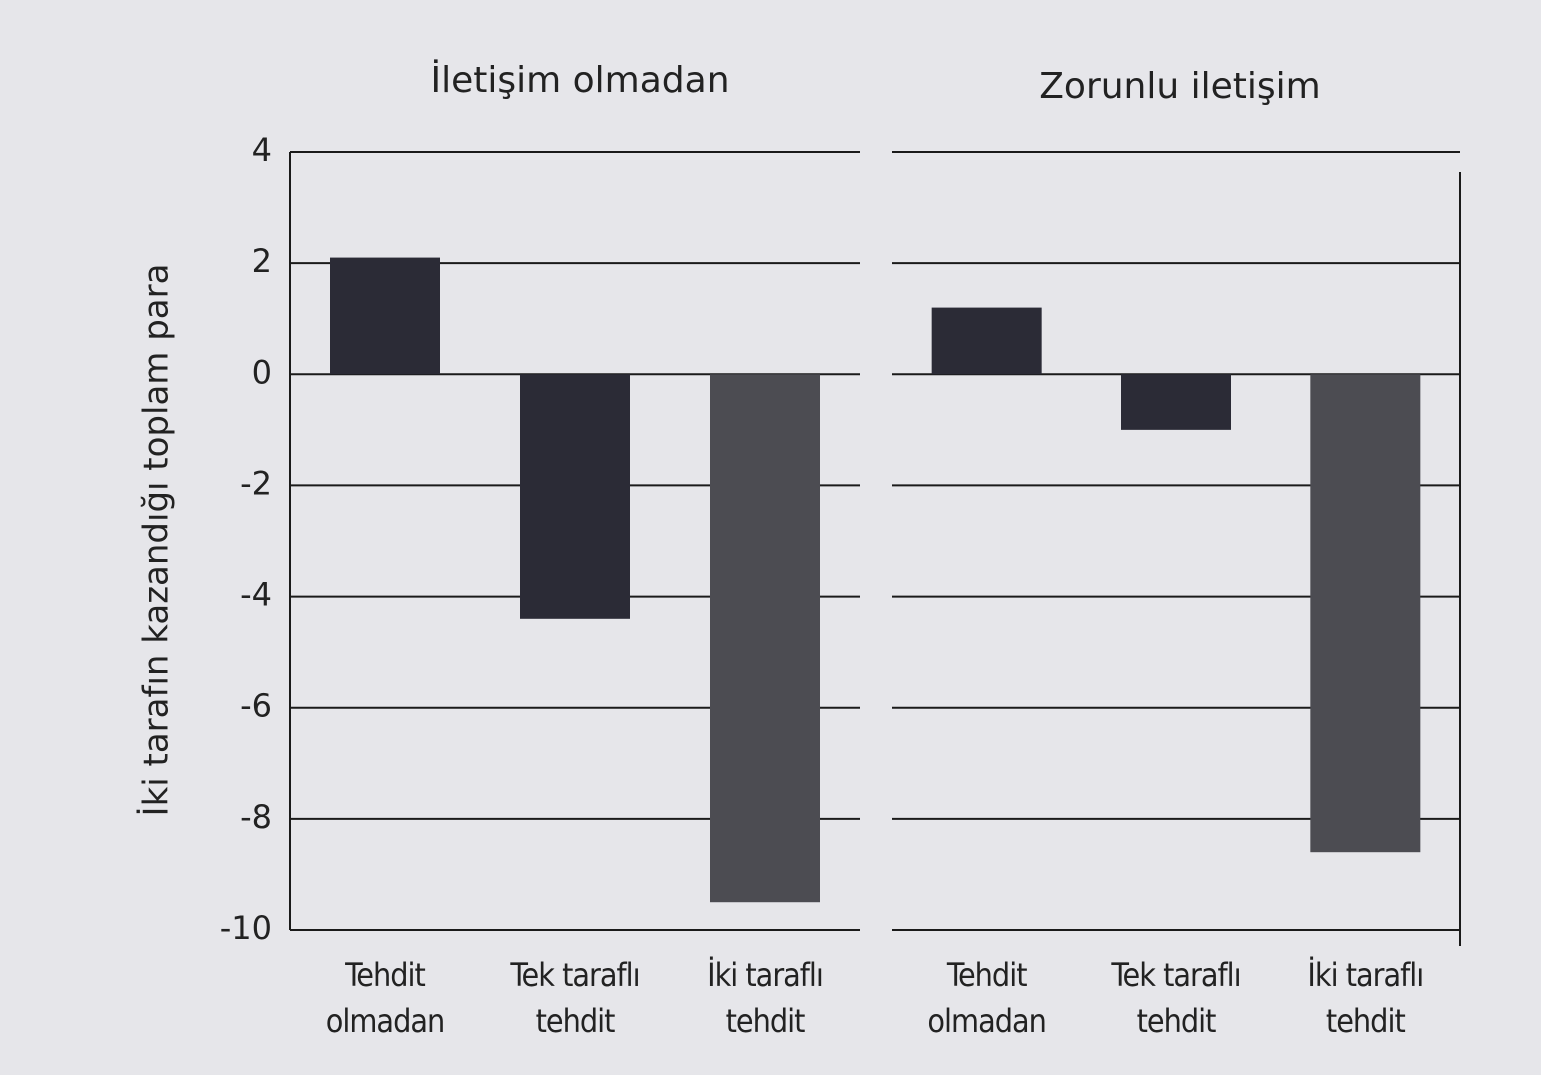  Describe the element at coordinates (262, 150) in the screenshot. I see `y-tick-label: 4` at that location.